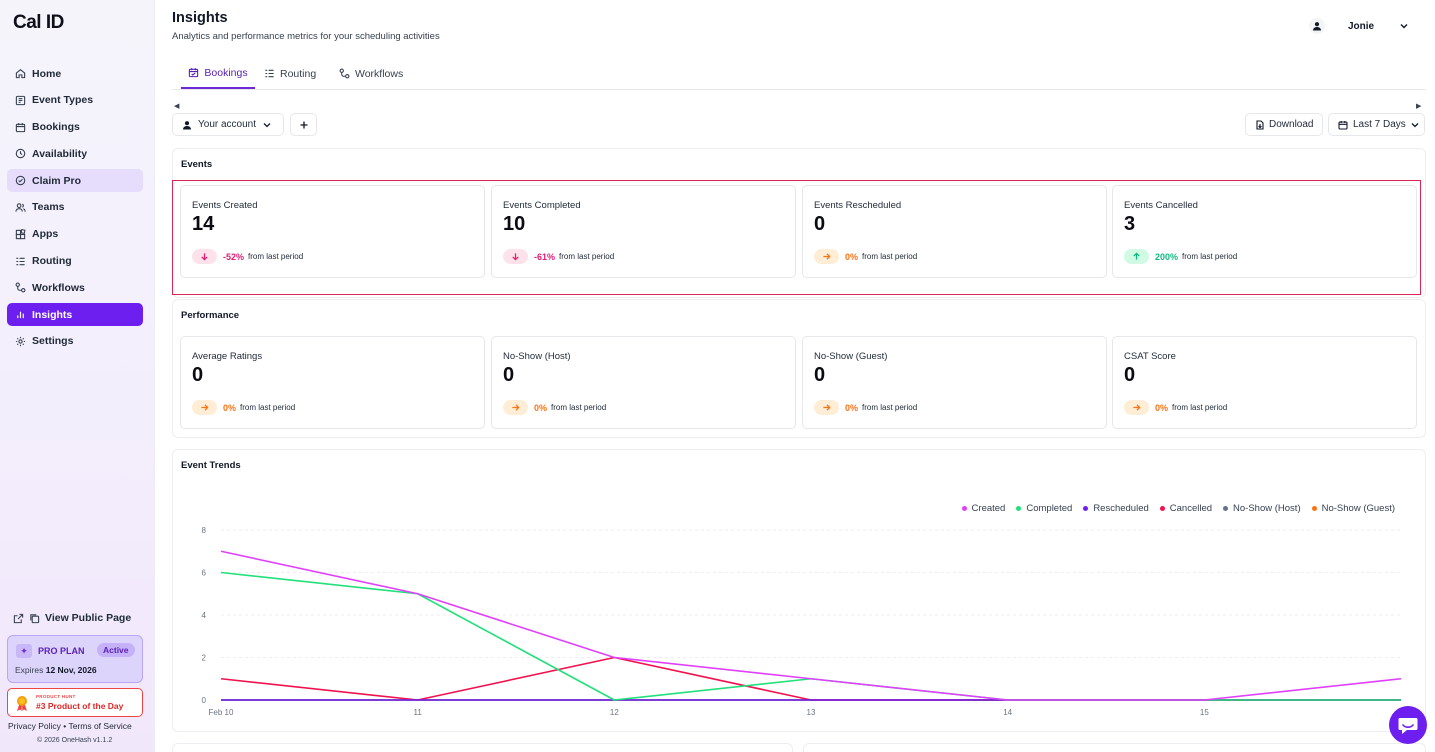 This screenshot has height=752, width=1435. I want to click on sidebar-item-event-types: Event Types, so click(75, 100).